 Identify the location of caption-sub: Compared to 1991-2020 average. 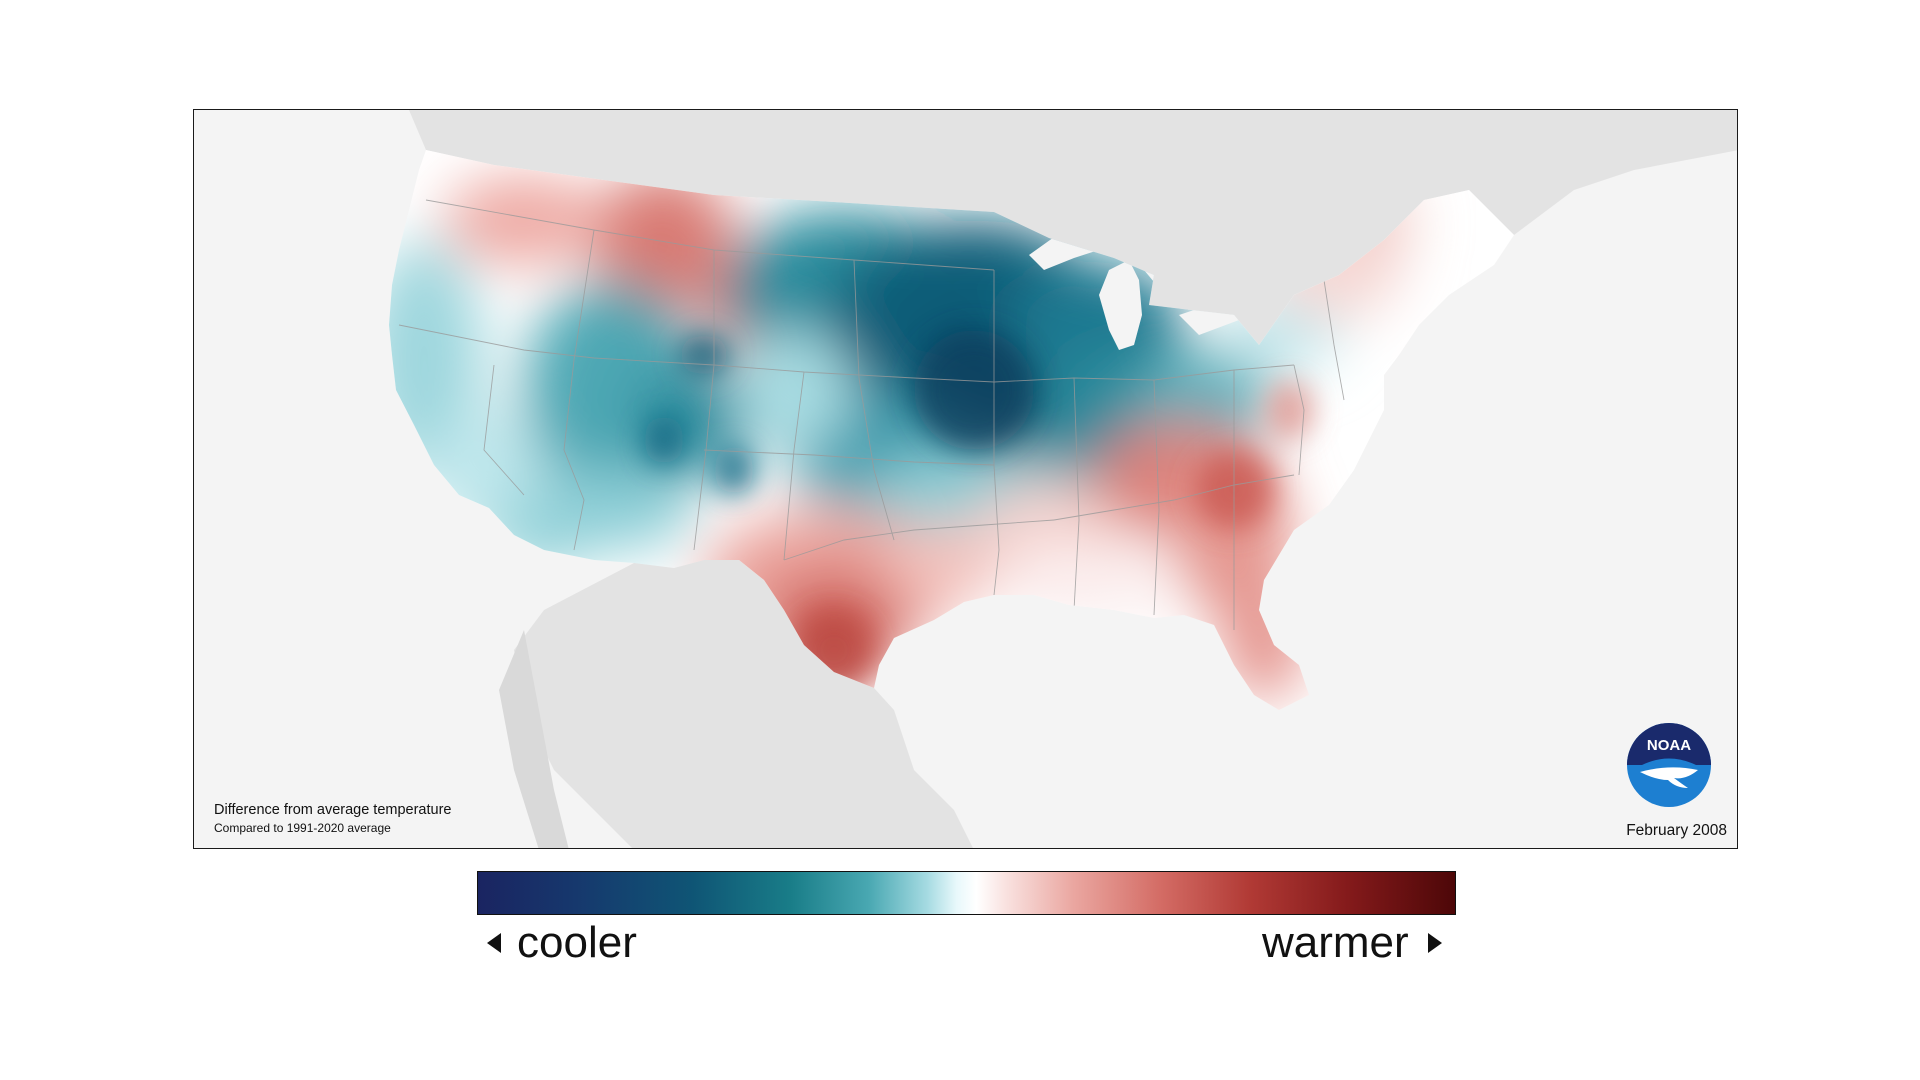
(302, 828).